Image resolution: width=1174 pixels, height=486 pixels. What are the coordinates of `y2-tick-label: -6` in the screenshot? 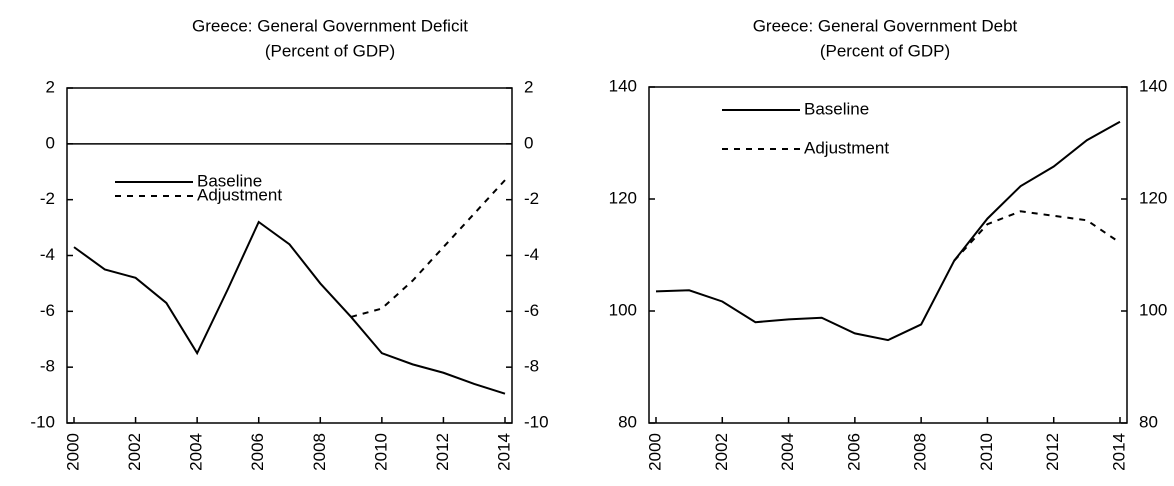 It's located at (531, 310).